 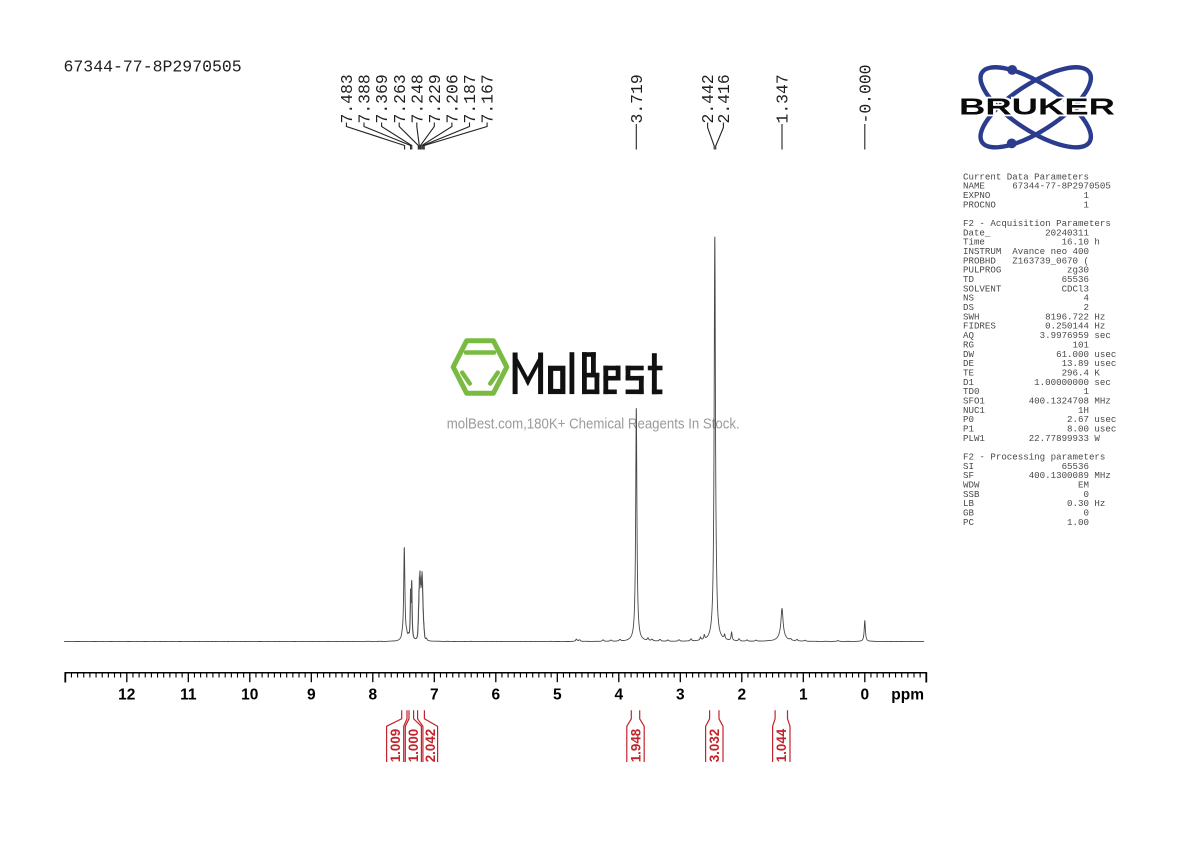 What do you see at coordinates (1037, 335) in the screenshot?
I see `svg-text: AQ 3.9976959 sec` at bounding box center [1037, 335].